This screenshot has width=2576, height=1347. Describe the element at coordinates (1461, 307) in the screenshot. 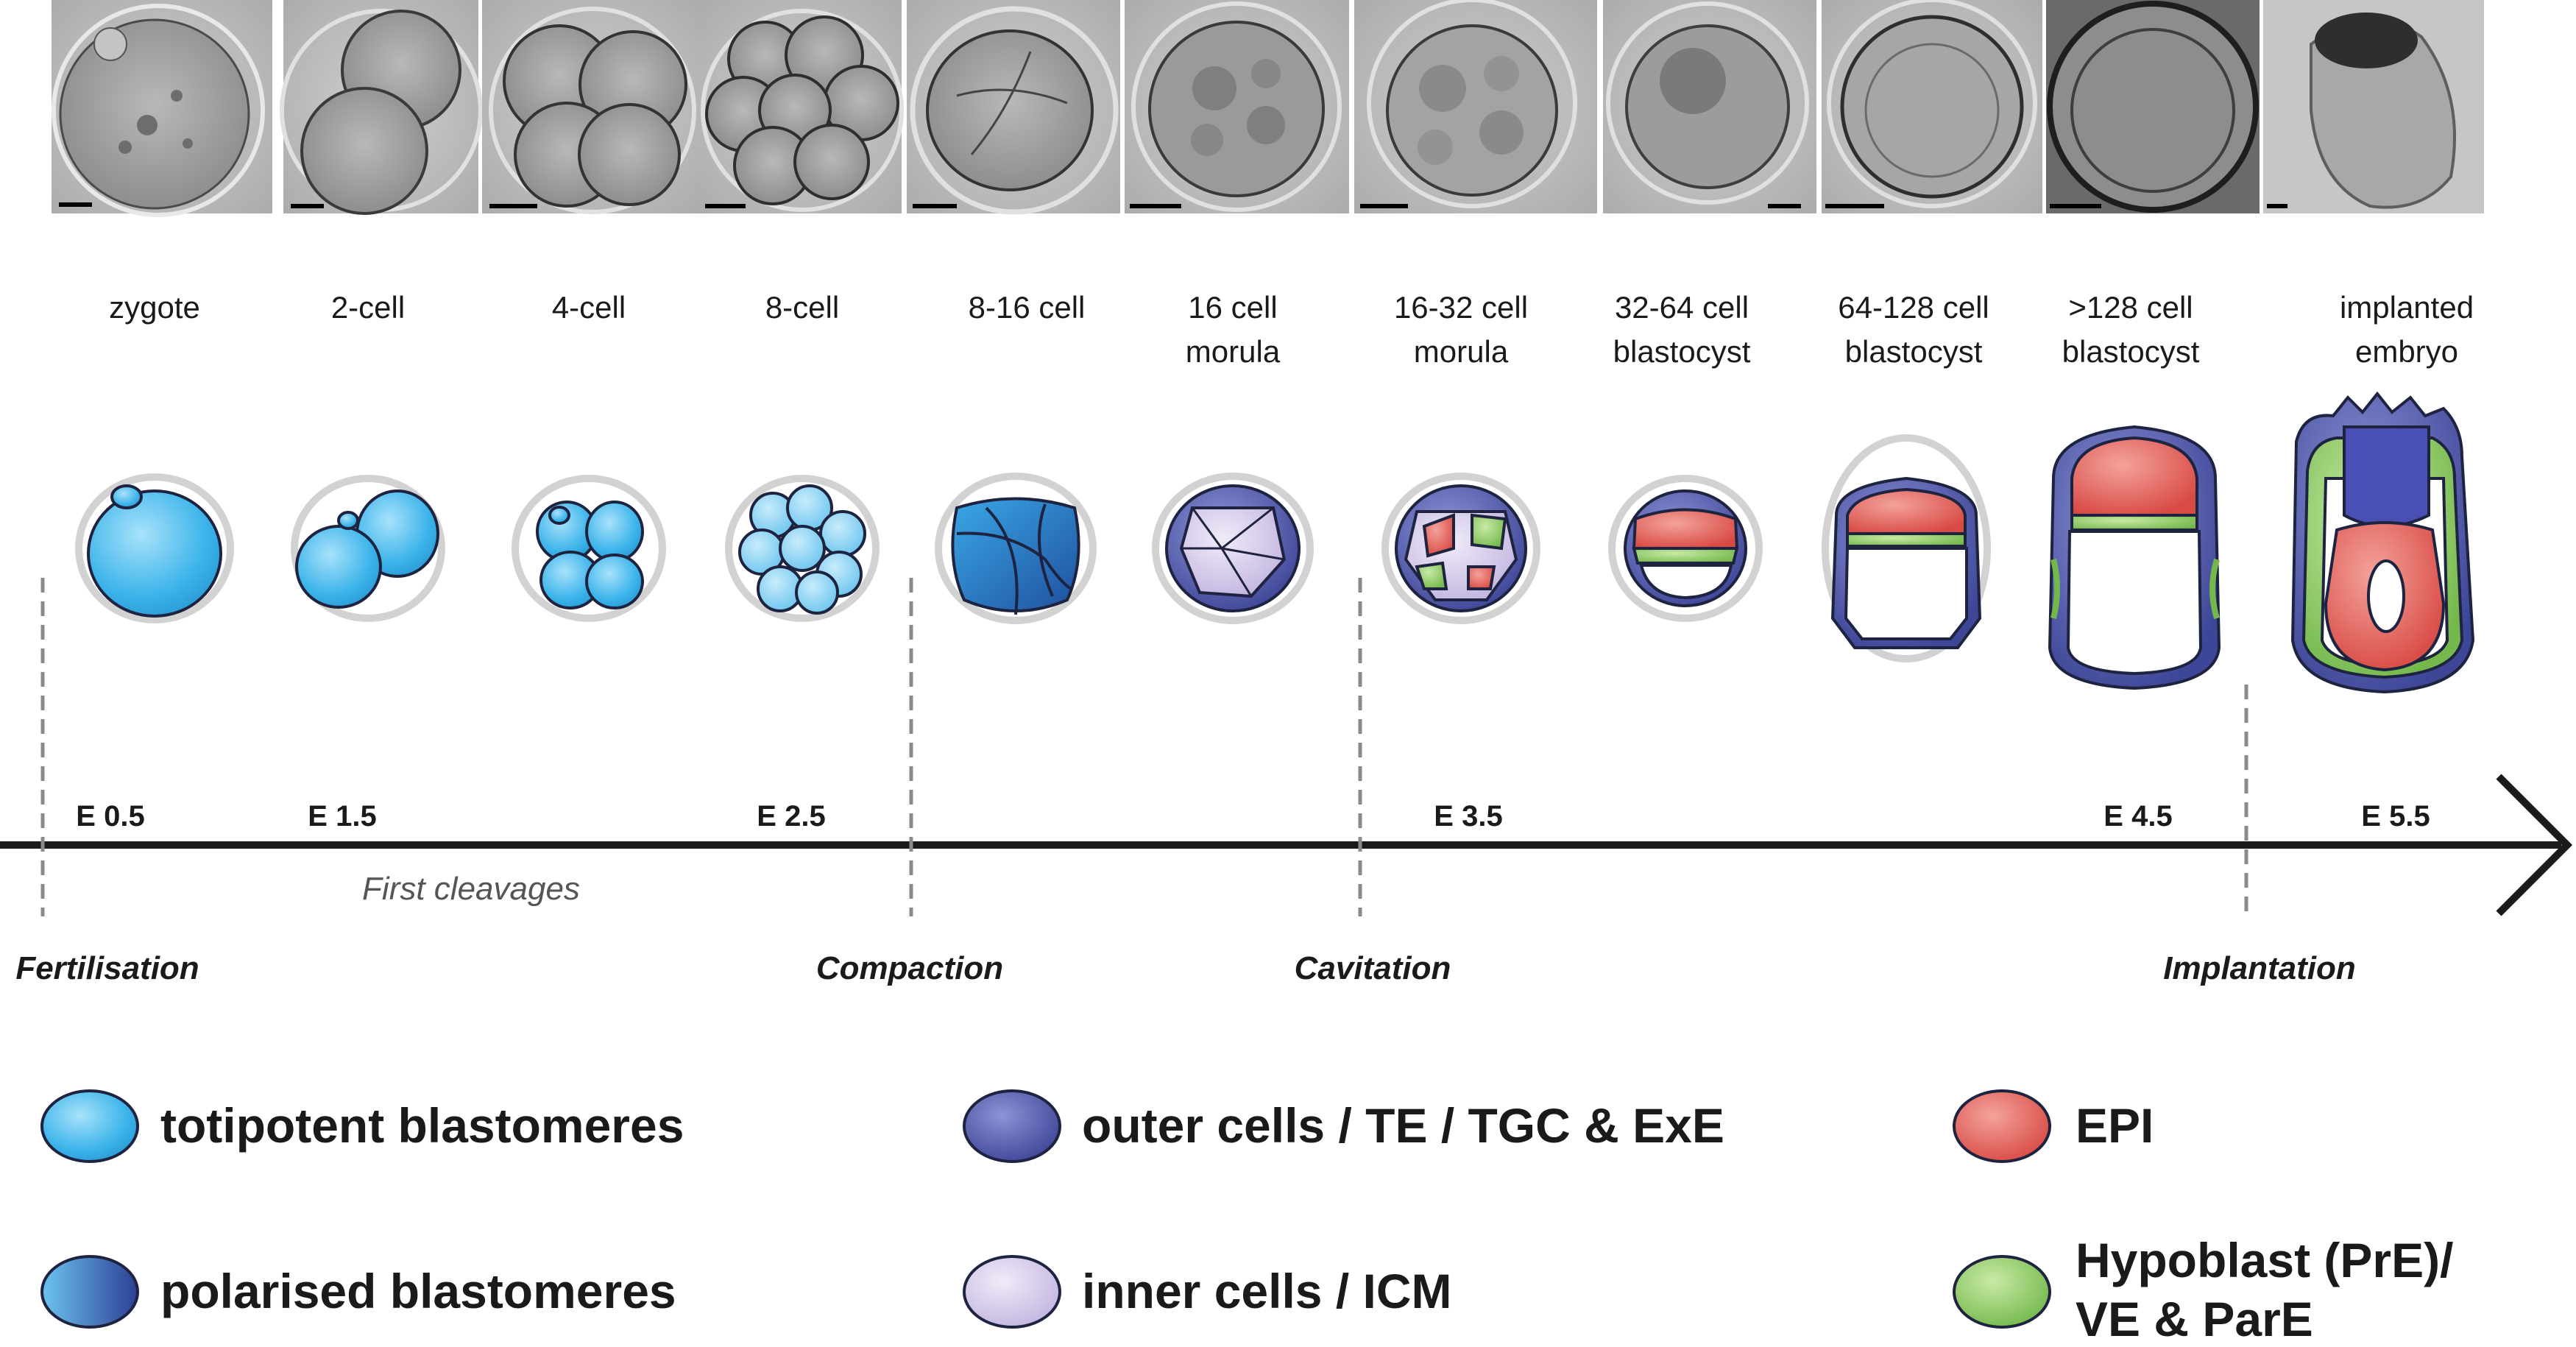

I see `stage-label-line: 16-32 cell` at that location.